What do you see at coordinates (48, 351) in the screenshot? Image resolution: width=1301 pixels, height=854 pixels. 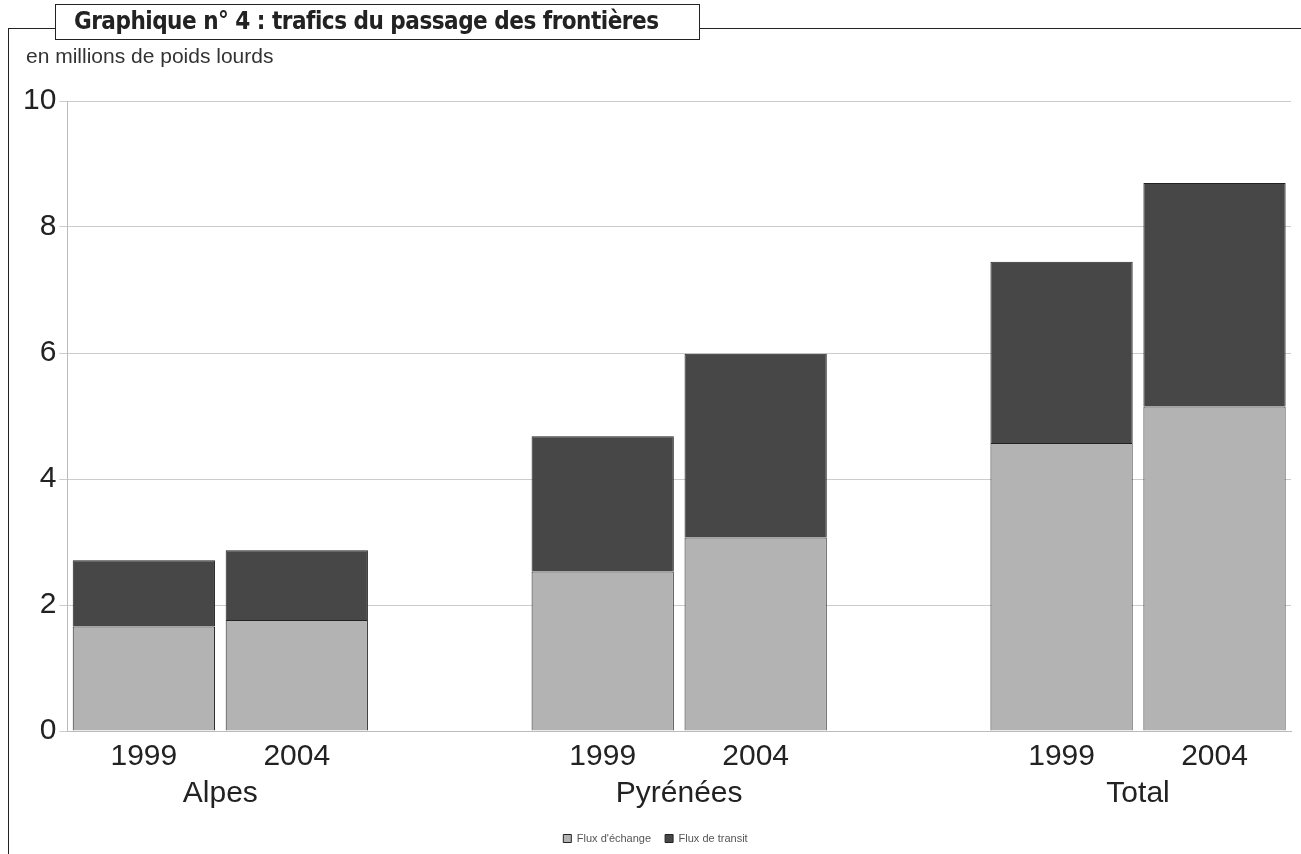 I see `y-tick-label: 6` at bounding box center [48, 351].